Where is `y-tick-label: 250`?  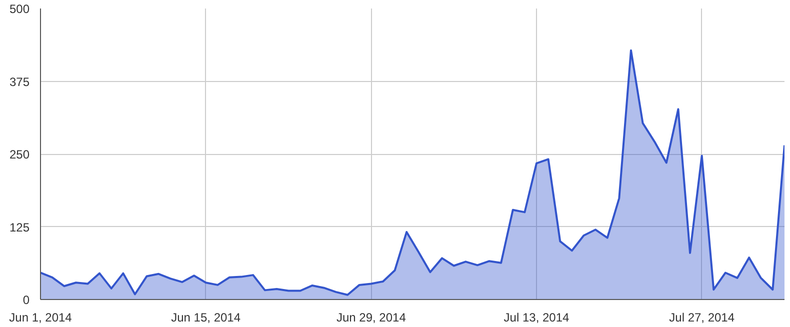
y-tick-label: 250 is located at coordinates (19, 155).